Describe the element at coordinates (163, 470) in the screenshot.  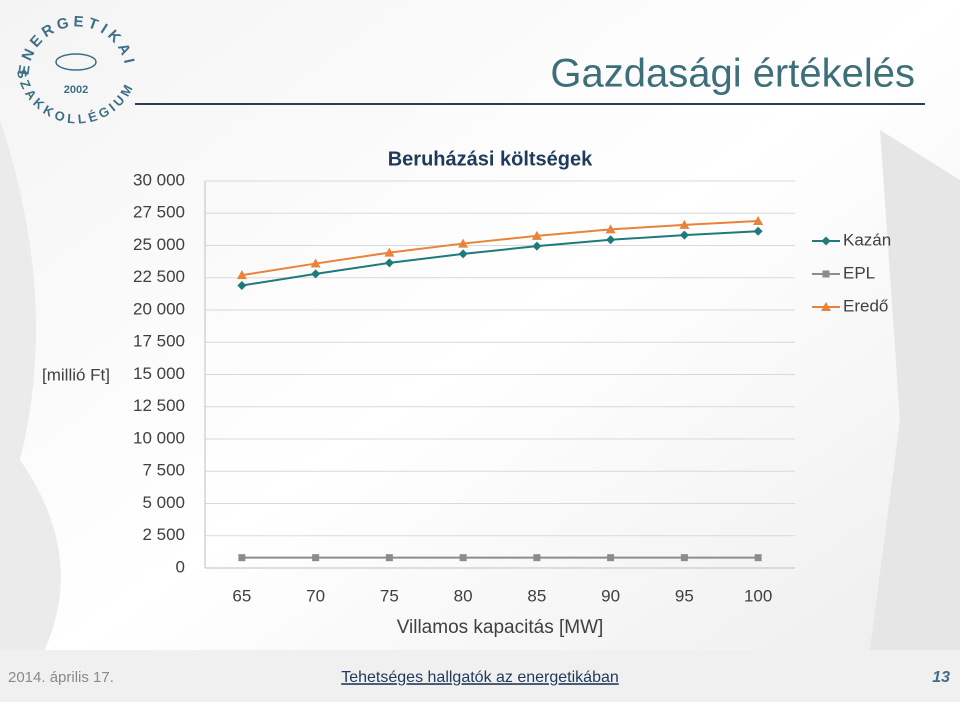
I see `y-tick-label: 7 500` at that location.